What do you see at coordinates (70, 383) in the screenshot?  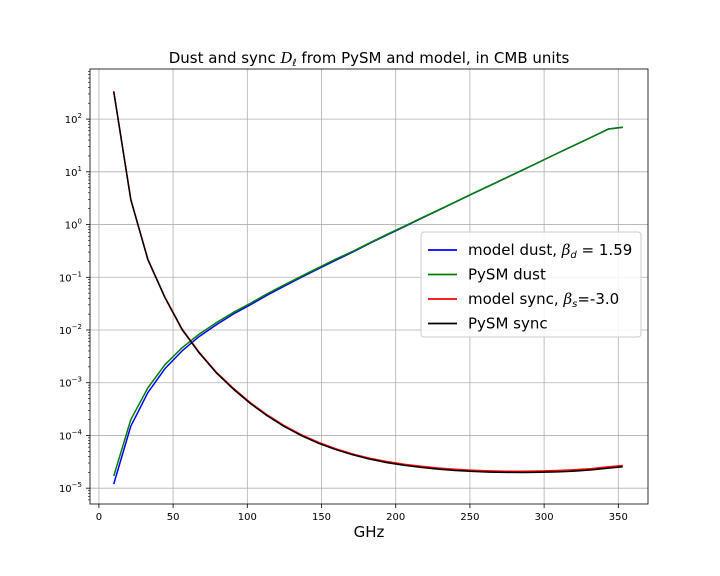 I see `y-tick-label: 10⁻³` at bounding box center [70, 383].